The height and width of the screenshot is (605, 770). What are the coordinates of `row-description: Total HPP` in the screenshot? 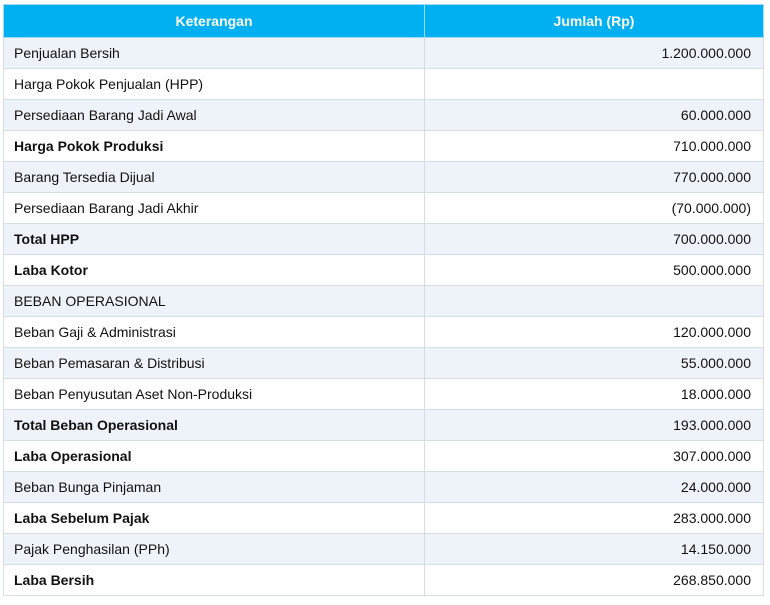 It's located at (214, 239).